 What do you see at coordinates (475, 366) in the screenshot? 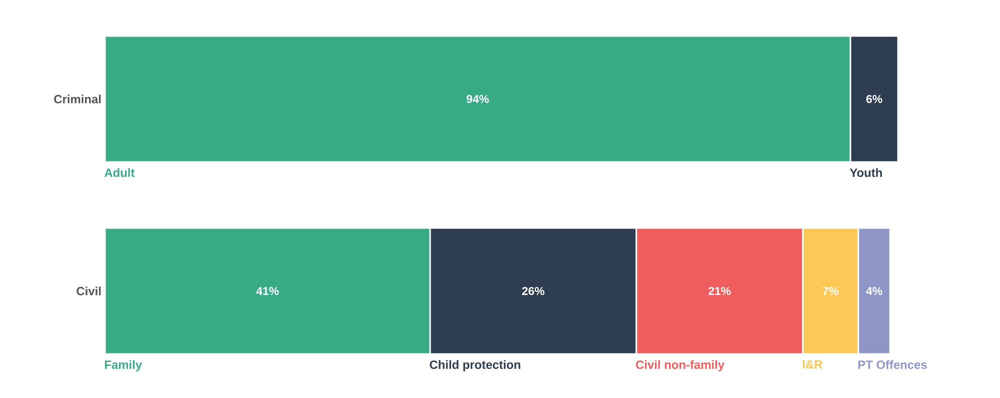
I see `series-label: Child protection` at bounding box center [475, 366].